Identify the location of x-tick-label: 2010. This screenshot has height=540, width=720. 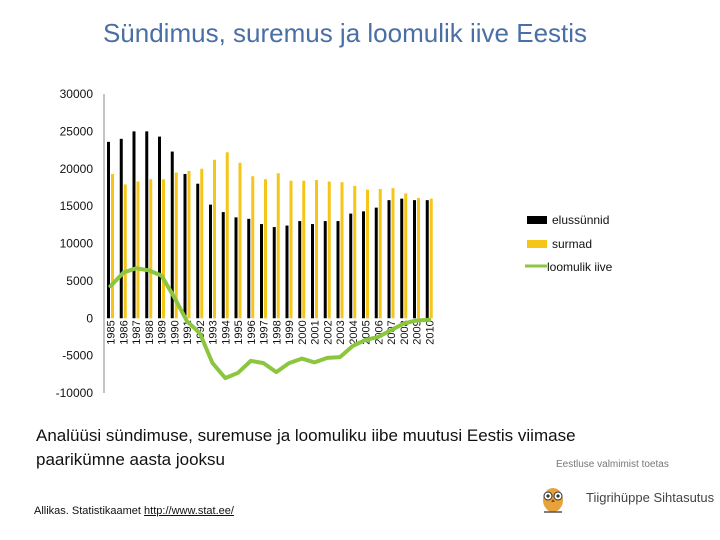
(430, 332).